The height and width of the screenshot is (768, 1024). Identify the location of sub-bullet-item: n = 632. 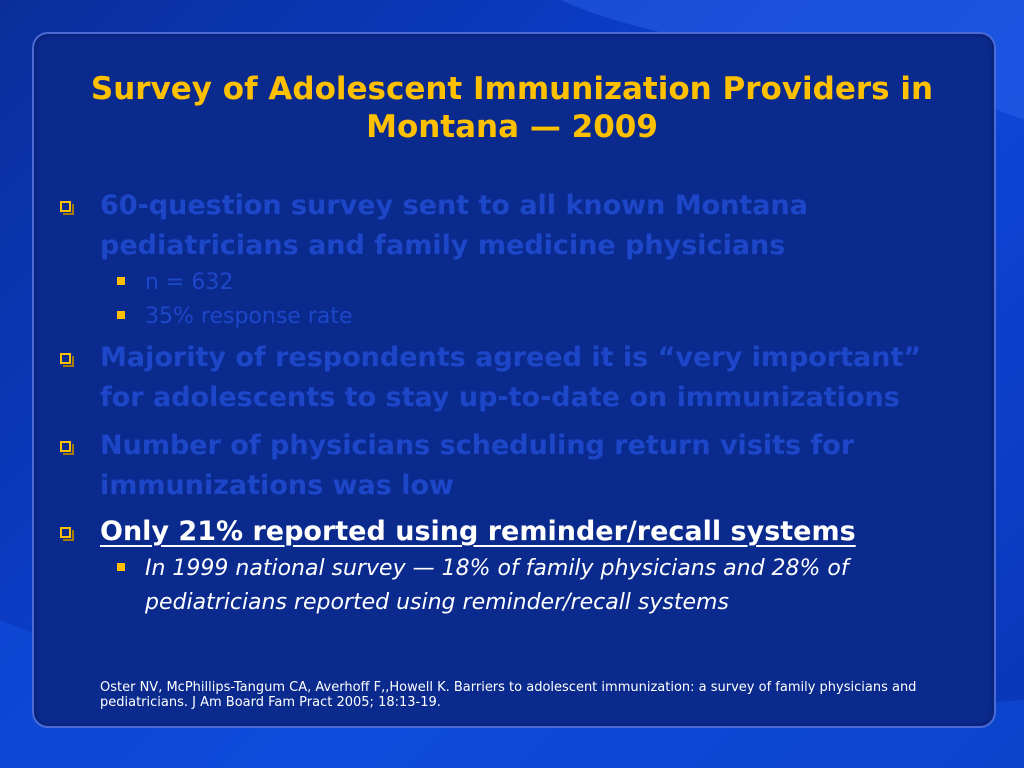
(510, 283).